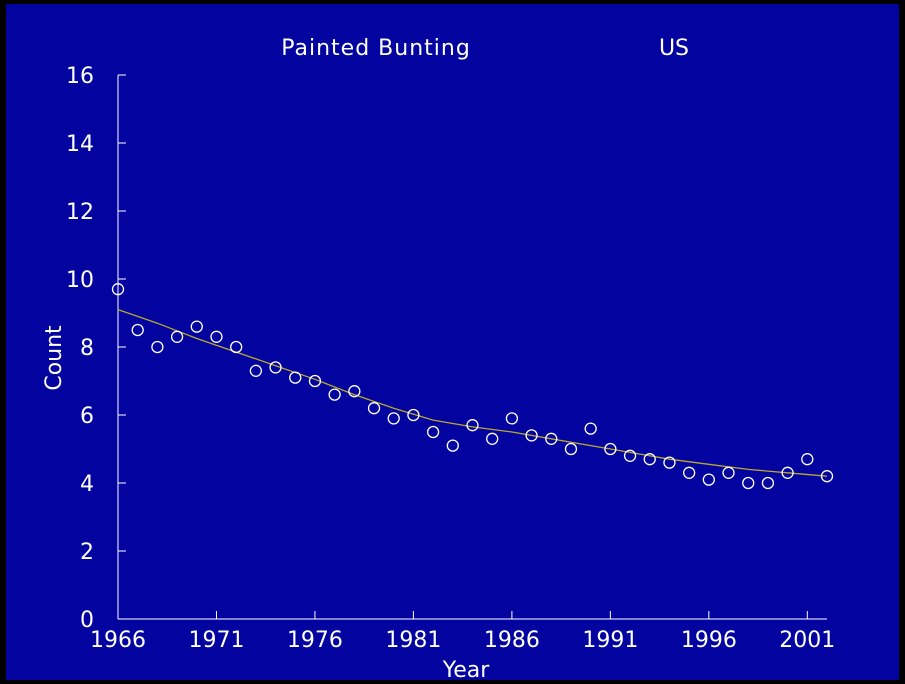  What do you see at coordinates (54, 358) in the screenshot?
I see `y-axis-label: Count` at bounding box center [54, 358].